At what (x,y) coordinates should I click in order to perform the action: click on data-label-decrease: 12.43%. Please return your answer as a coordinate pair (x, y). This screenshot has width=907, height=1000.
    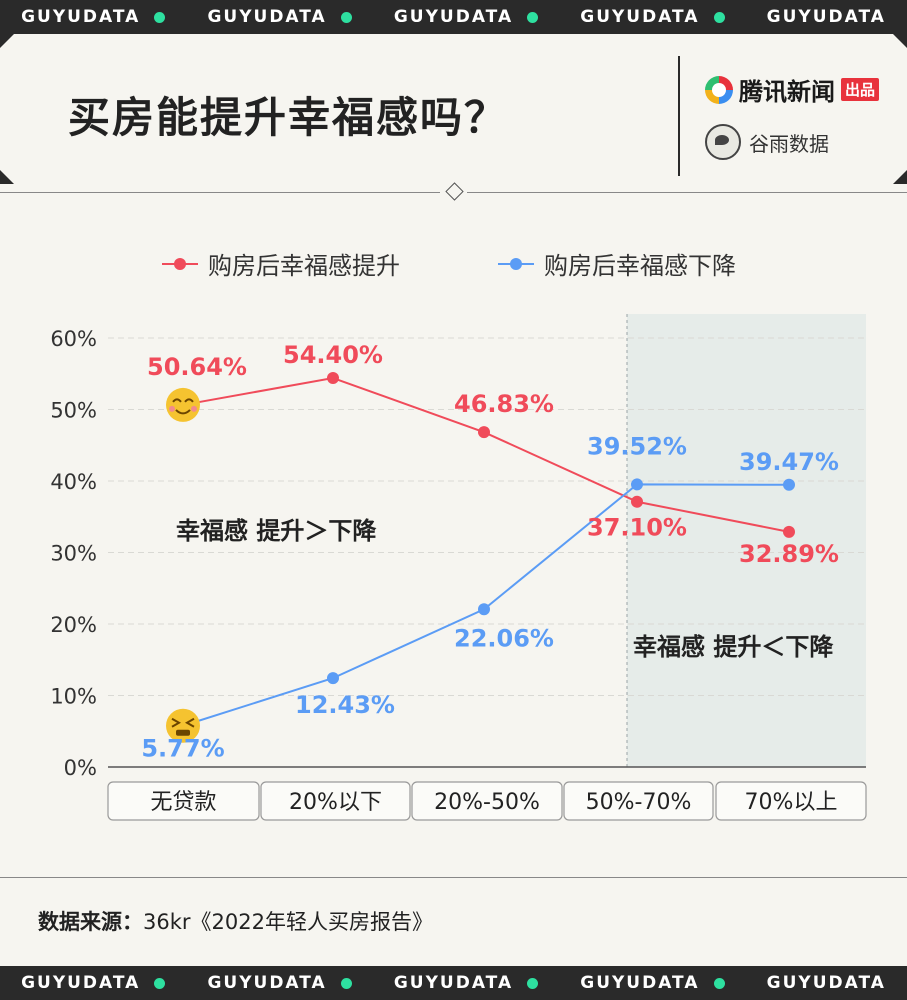
    Looking at the image, I should click on (345, 705).